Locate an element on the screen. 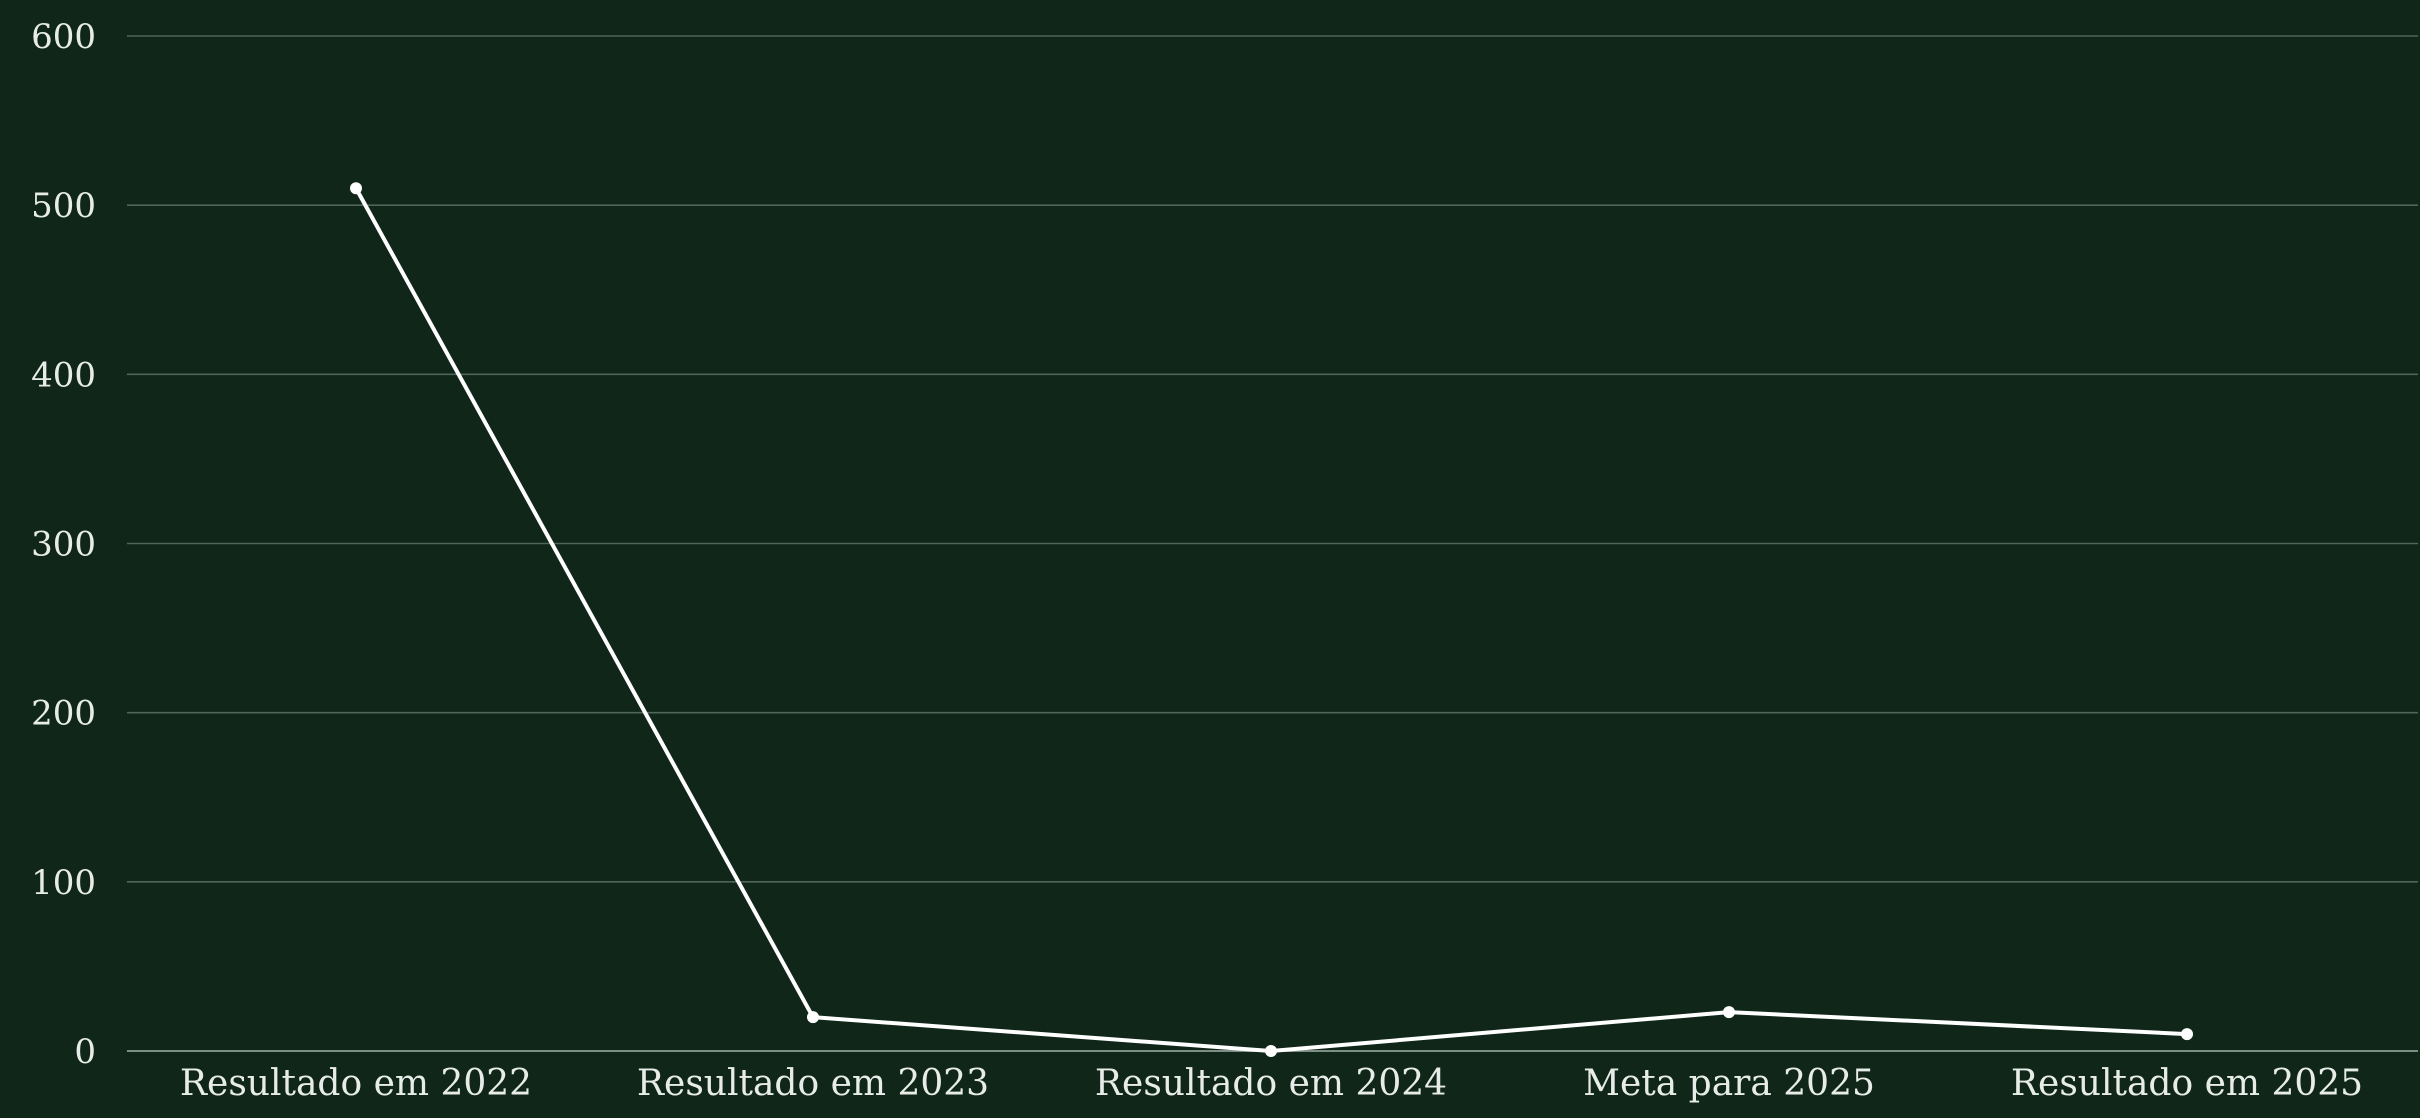 This screenshot has width=2420, height=1118. x-tick-label: Resultado em 2024 is located at coordinates (1271, 1083).